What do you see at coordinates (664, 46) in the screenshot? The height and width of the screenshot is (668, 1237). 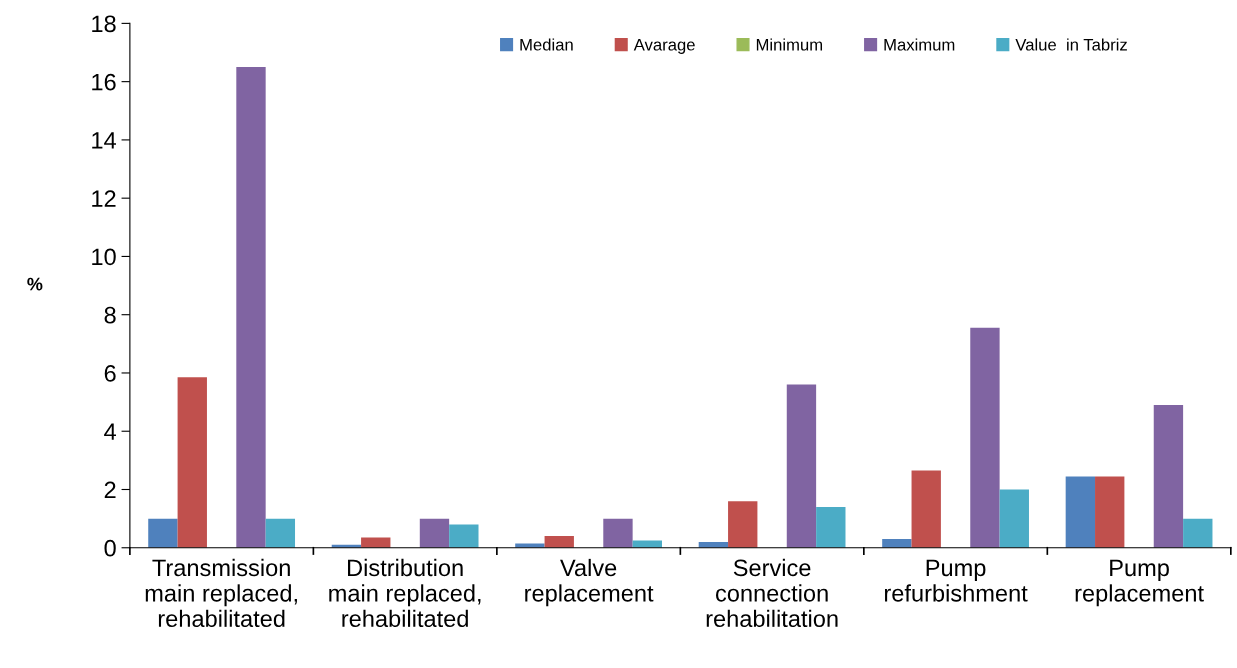 I see `legend-label: Avarage` at bounding box center [664, 46].